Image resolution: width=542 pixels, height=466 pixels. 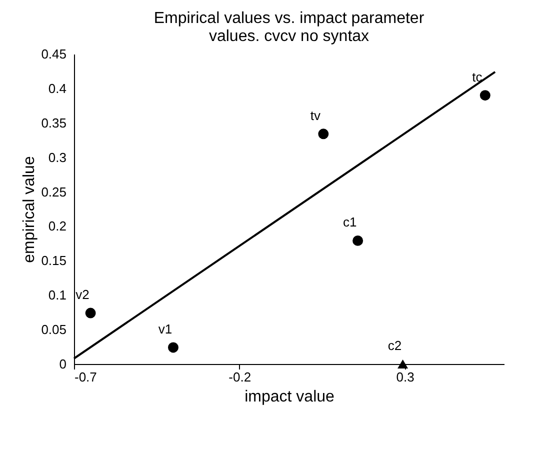 I want to click on series-label: tc, so click(x=477, y=76).